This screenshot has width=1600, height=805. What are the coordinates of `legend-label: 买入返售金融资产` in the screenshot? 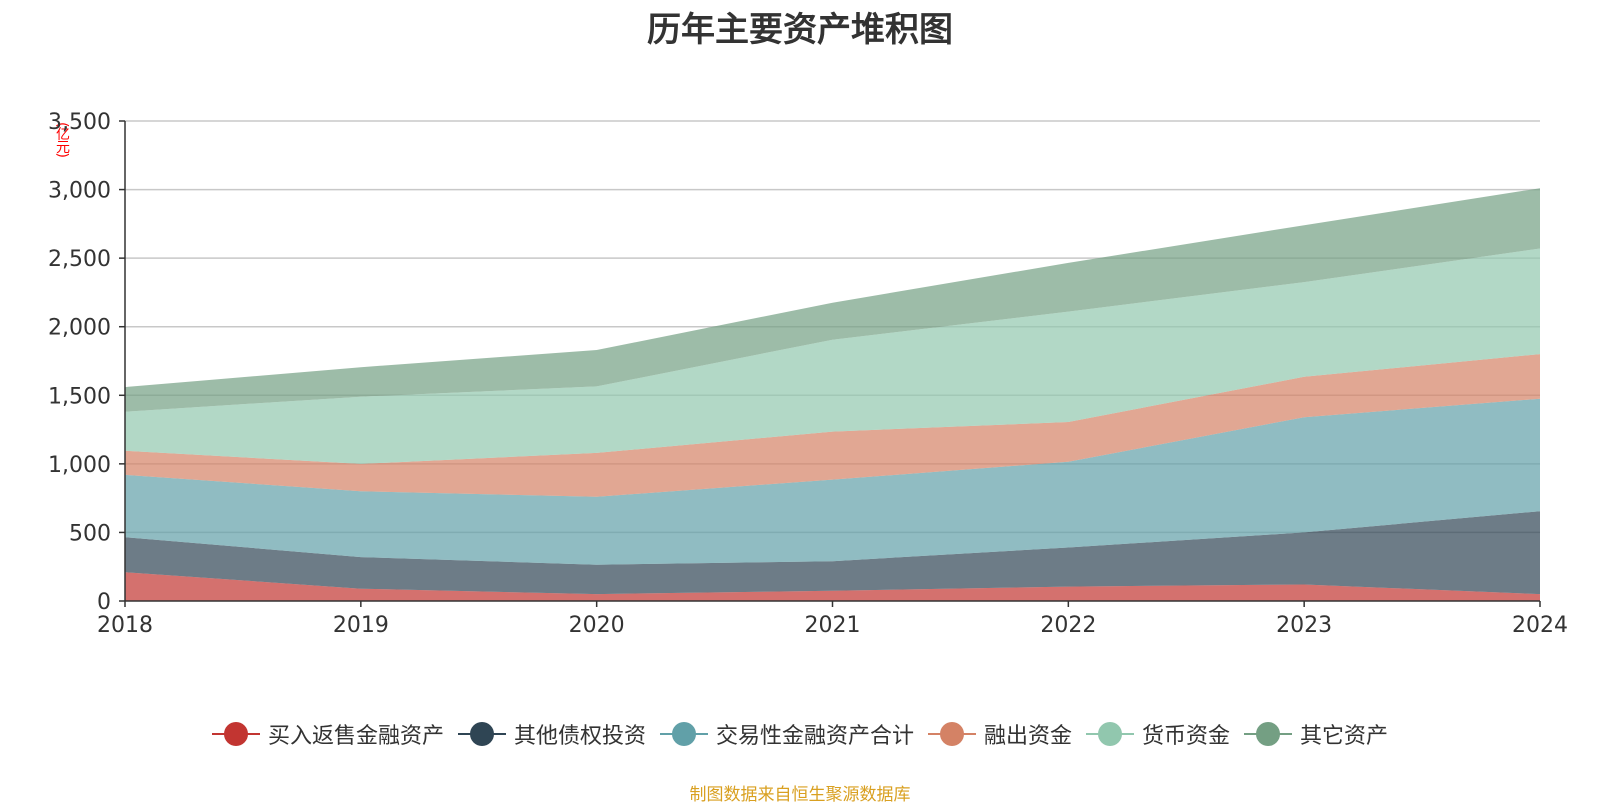 It's located at (355, 736).